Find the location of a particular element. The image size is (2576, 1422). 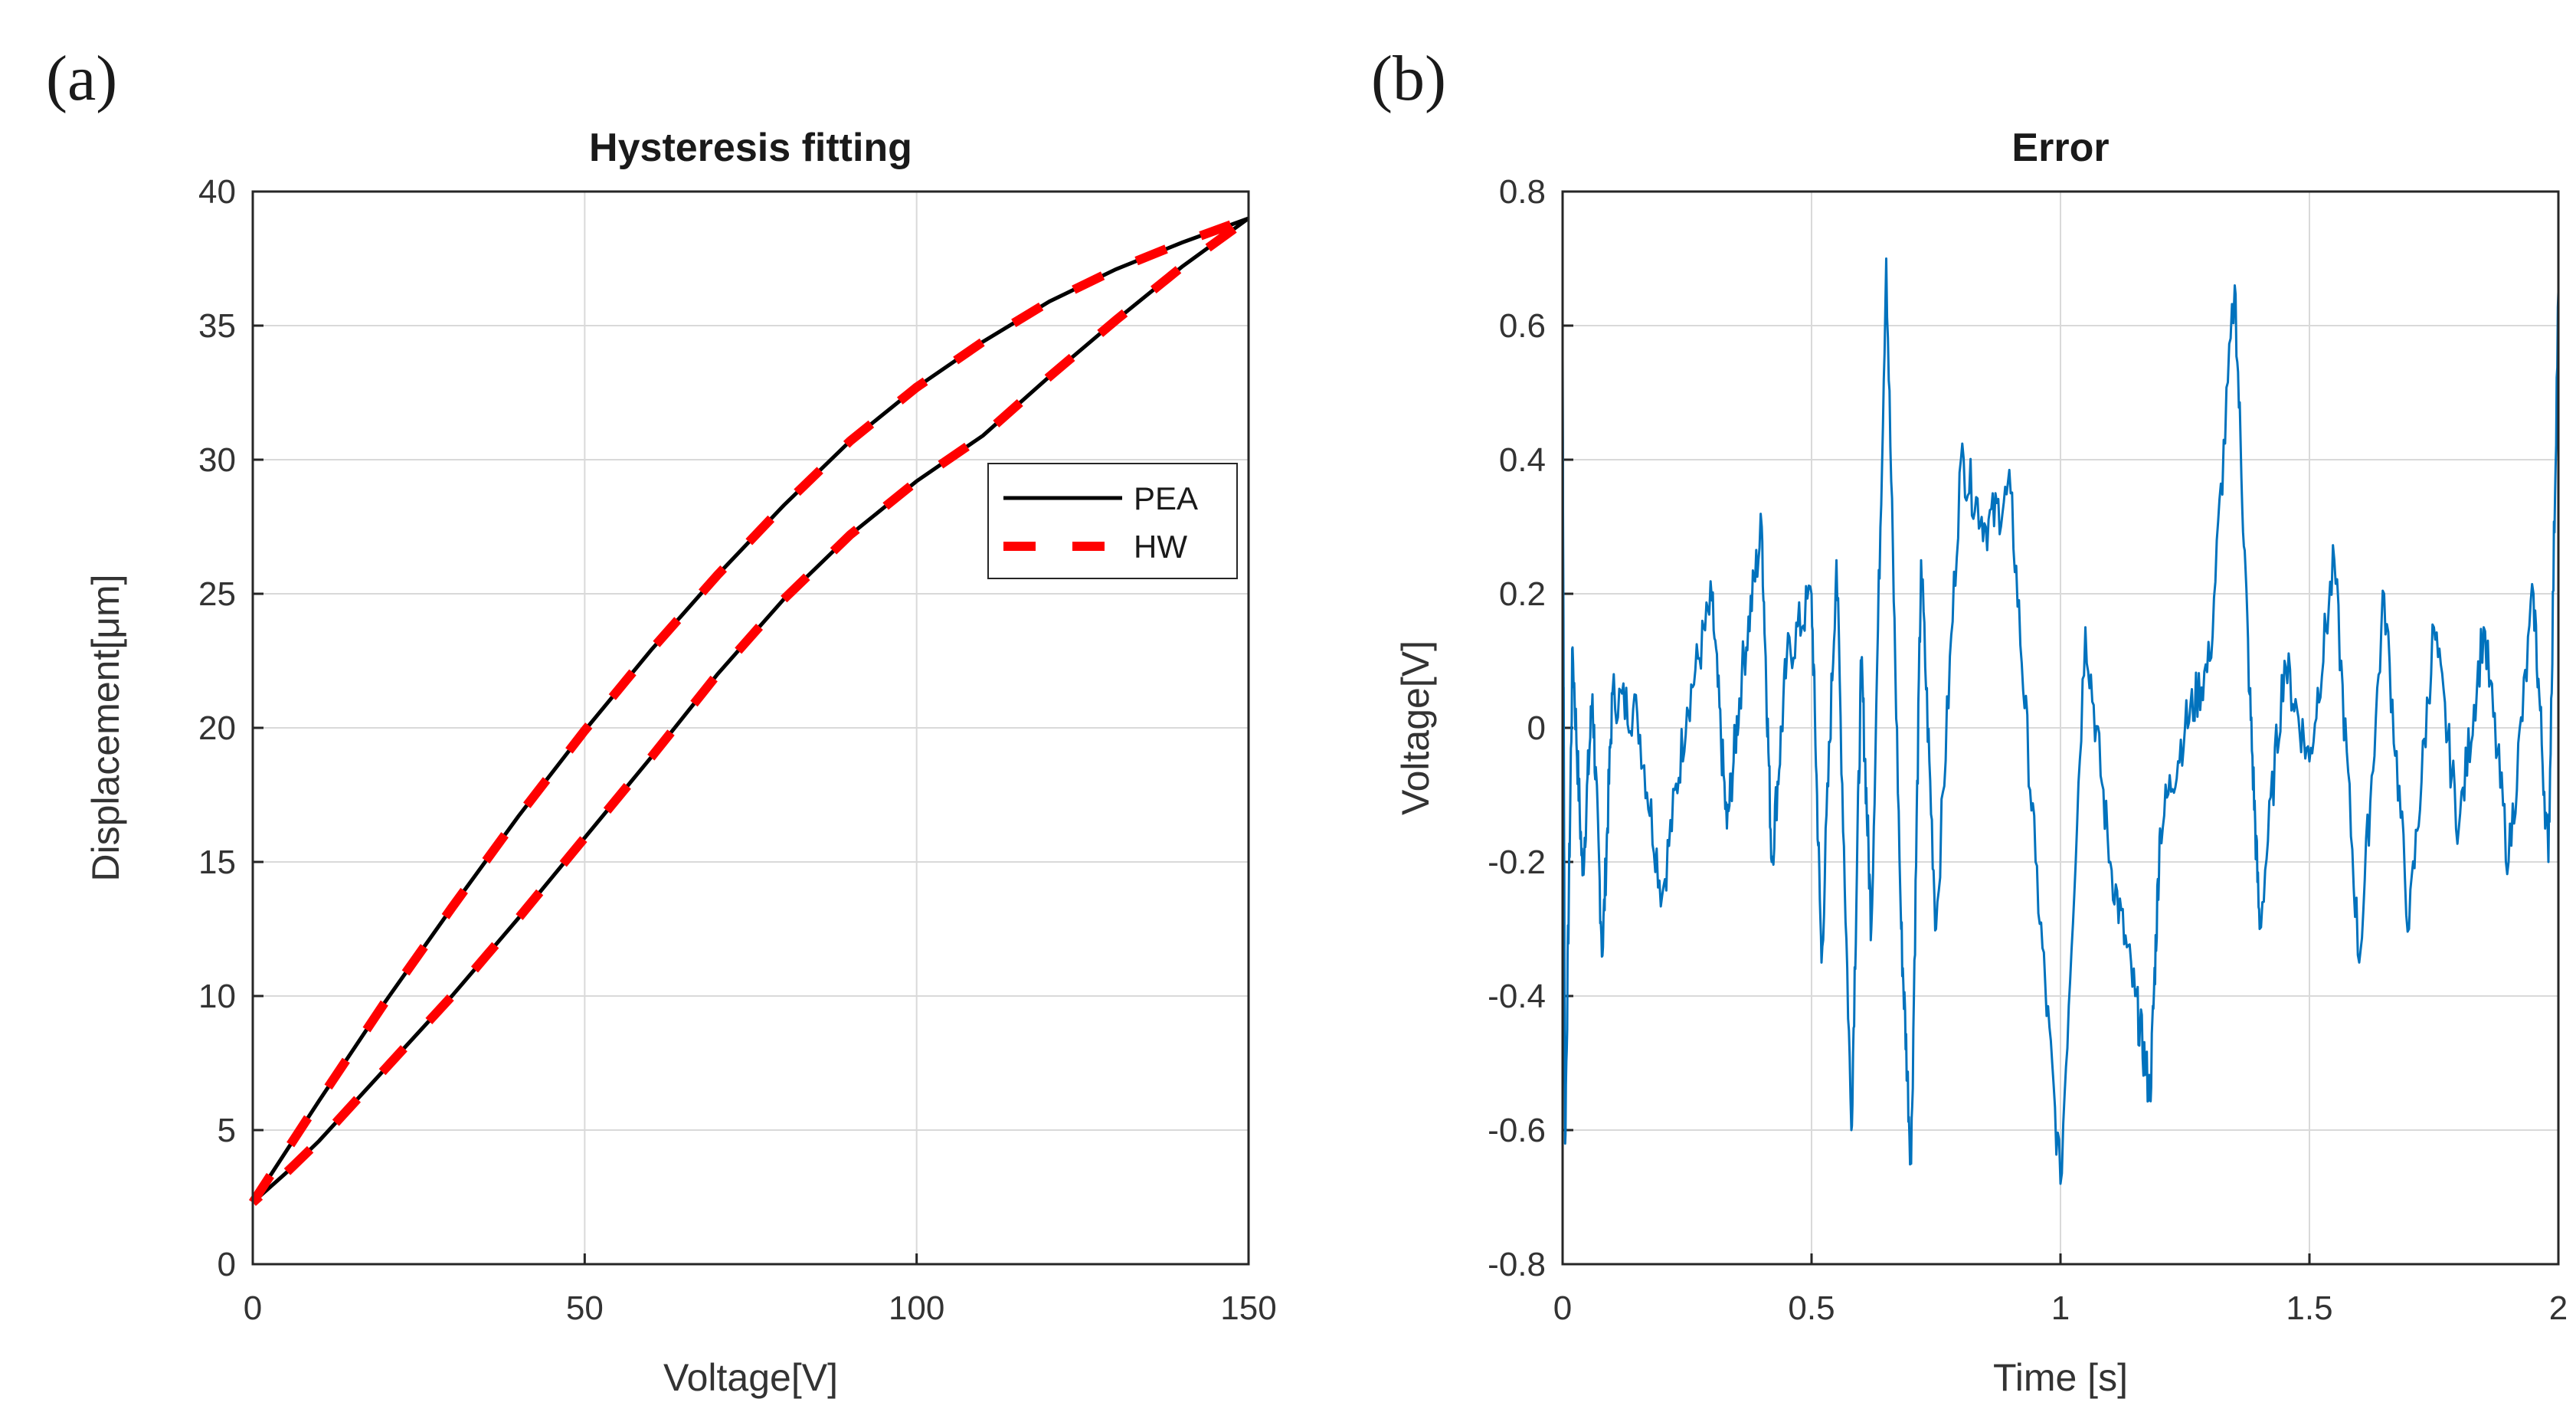

error-y-tick-label: -0.4 is located at coordinates (1517, 996).